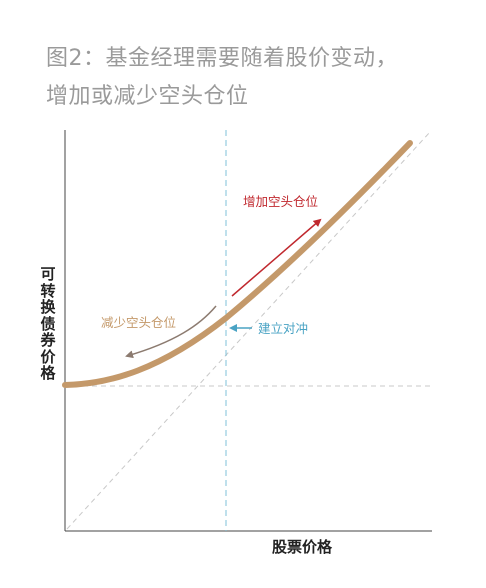 Image resolution: width=486 pixels, height=588 pixels. What do you see at coordinates (48, 323) in the screenshot?
I see `y-axis-label: 可转换债券价格` at bounding box center [48, 323].